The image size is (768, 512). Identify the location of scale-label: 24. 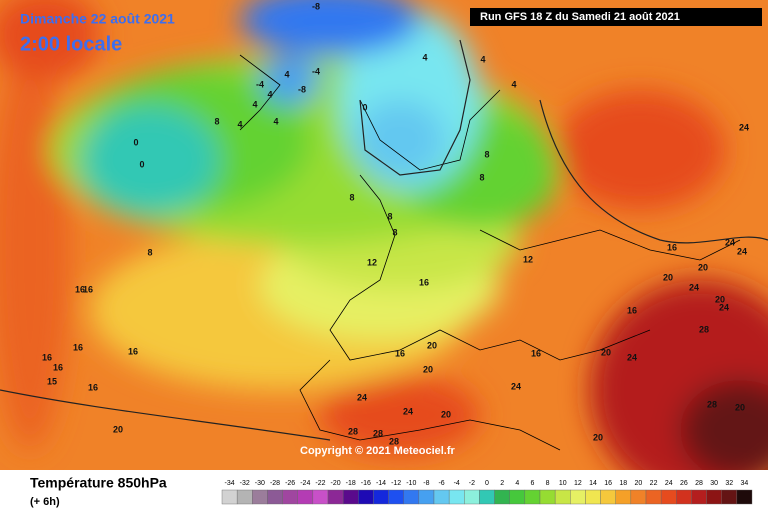
(669, 483).